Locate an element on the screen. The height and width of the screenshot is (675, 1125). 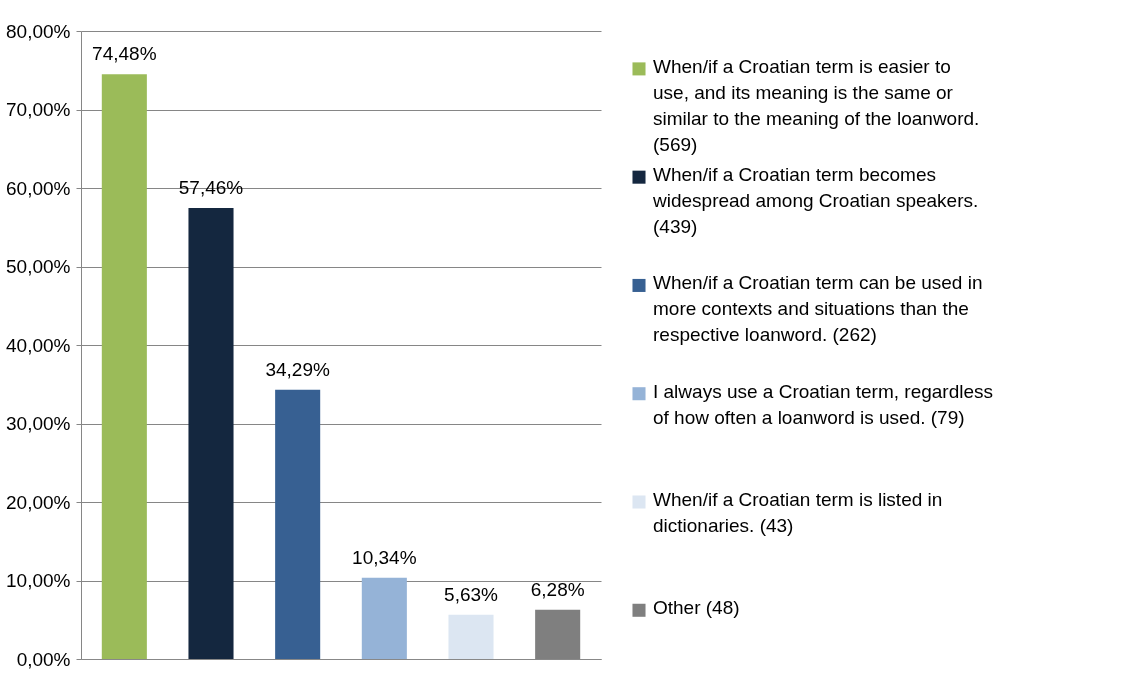
legend-label: When/if a Croatian term can be used in more contexts and situations than the respective loanword. (262) is located at coordinates (818, 309).